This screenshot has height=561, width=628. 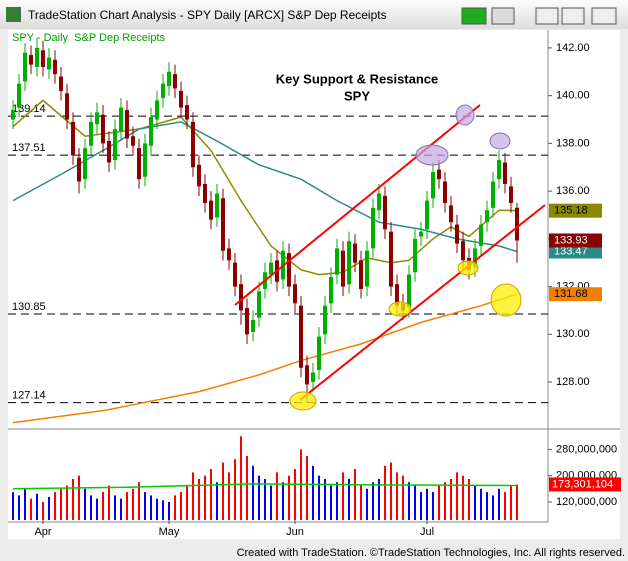 I want to click on y-tick-label: 130.00, so click(x=573, y=334).